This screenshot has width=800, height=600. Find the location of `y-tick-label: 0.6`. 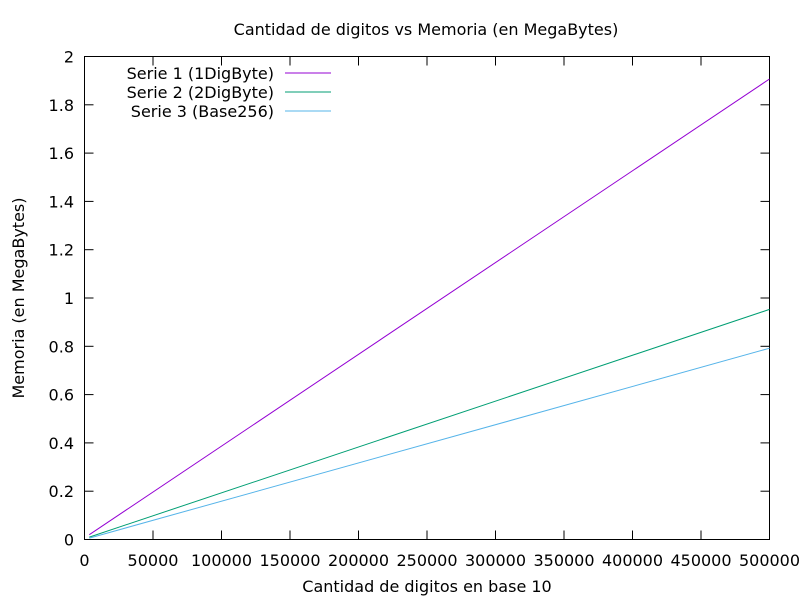

y-tick-label: 0.6 is located at coordinates (61, 395).